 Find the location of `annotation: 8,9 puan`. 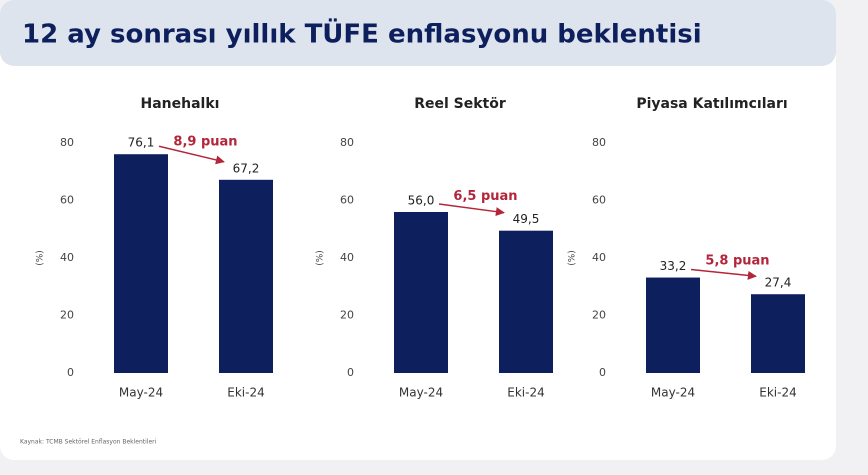

annotation: 8,9 puan is located at coordinates (205, 142).